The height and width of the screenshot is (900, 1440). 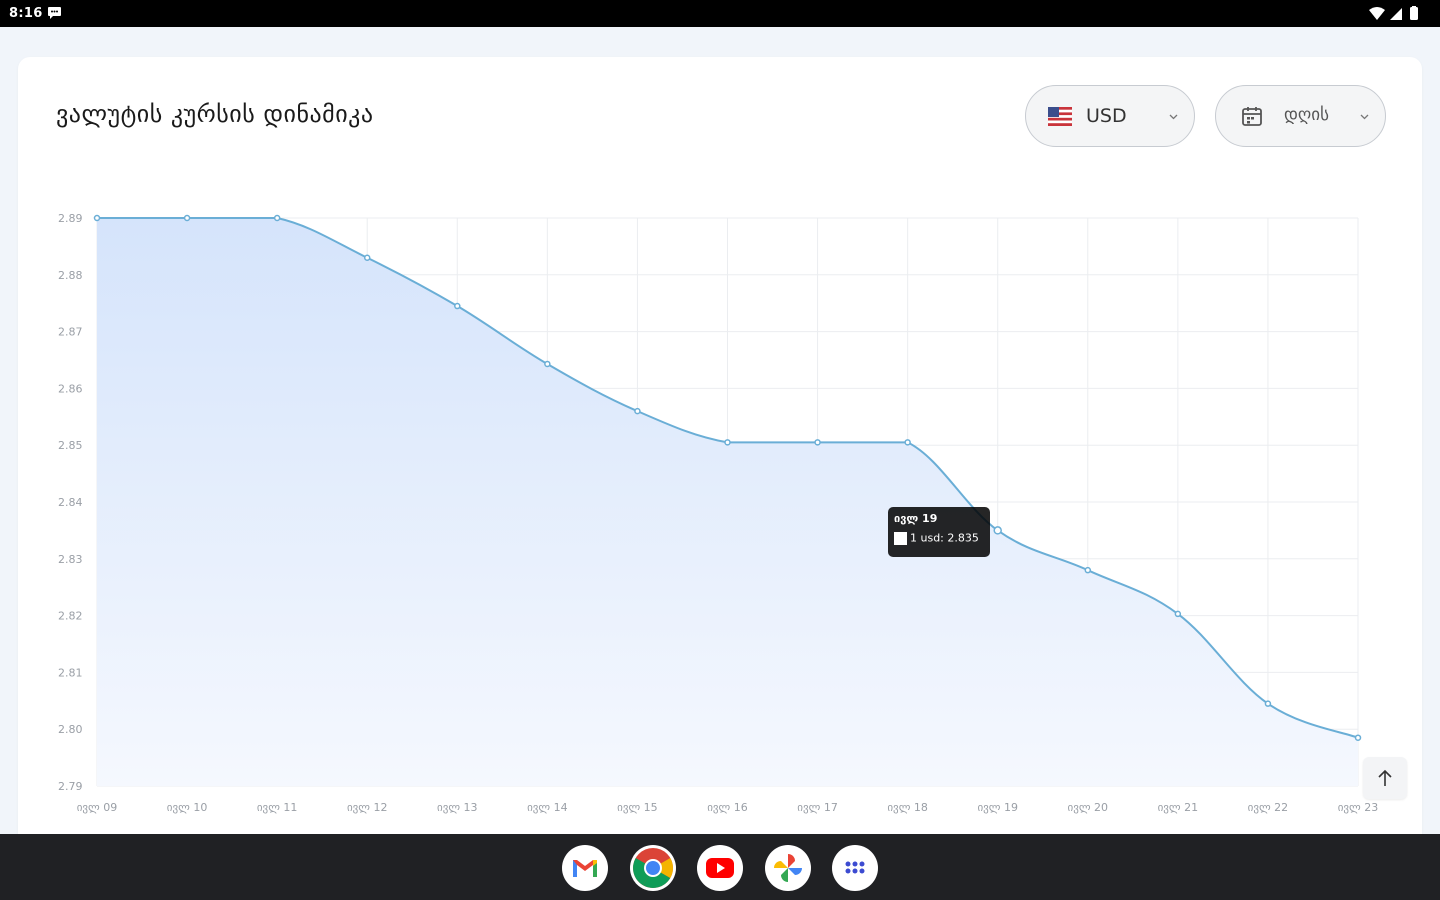 I want to click on y-tick-label: 2.83, so click(x=70, y=559).